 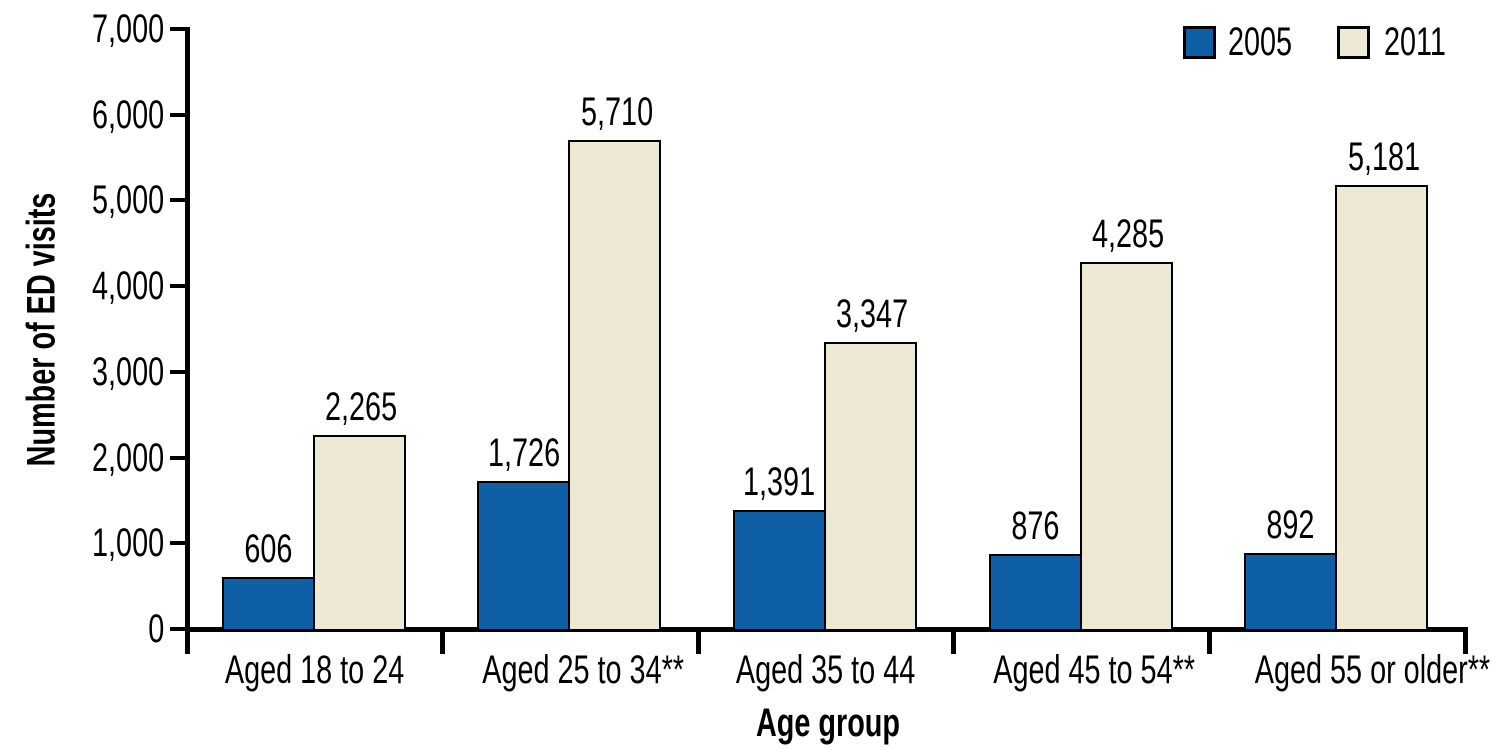 I want to click on bar-2011-aged-55-or-older-, so click(x=1382, y=408).